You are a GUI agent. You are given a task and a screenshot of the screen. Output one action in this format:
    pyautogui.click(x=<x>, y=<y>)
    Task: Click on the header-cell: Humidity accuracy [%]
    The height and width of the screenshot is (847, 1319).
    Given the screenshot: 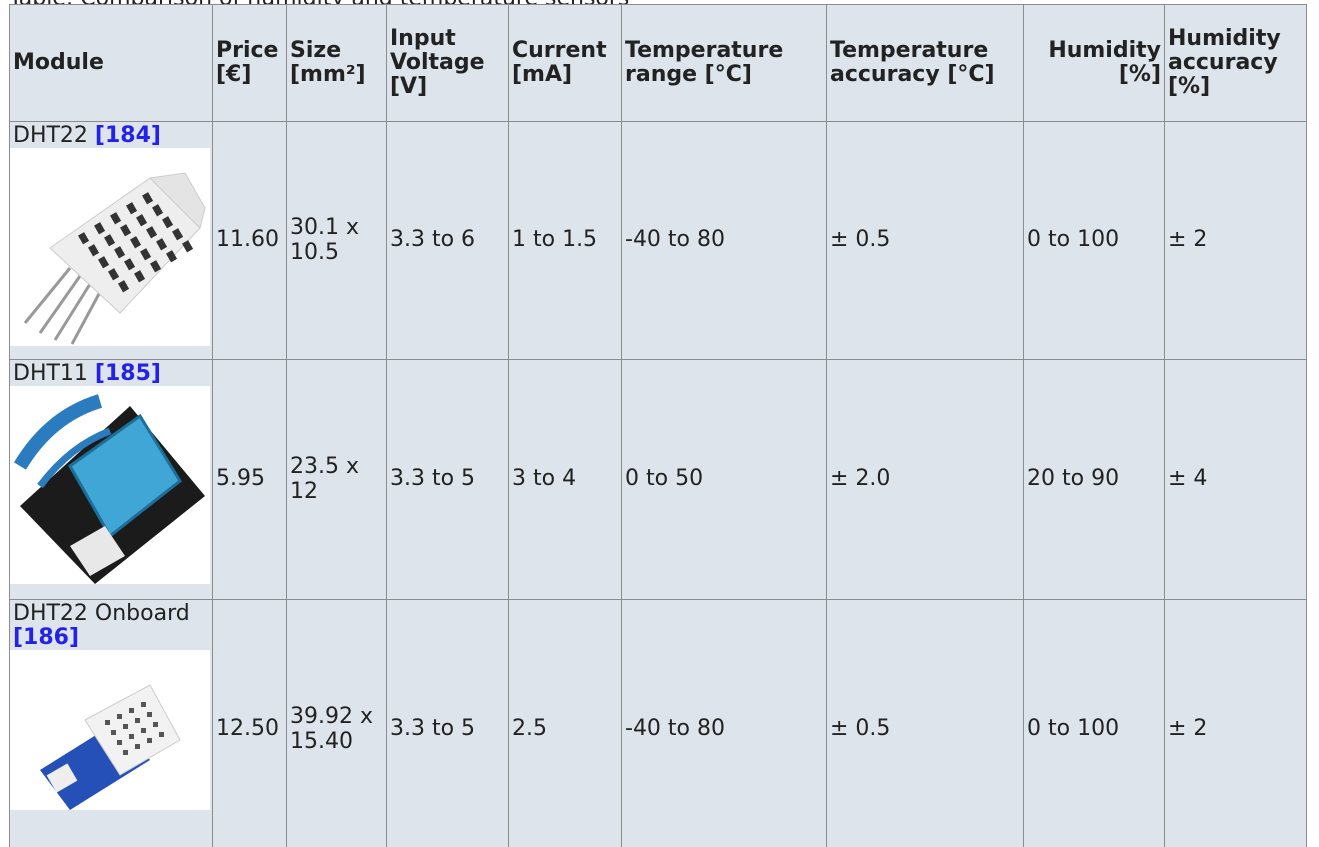 What is the action you would take?
    pyautogui.click(x=1235, y=63)
    